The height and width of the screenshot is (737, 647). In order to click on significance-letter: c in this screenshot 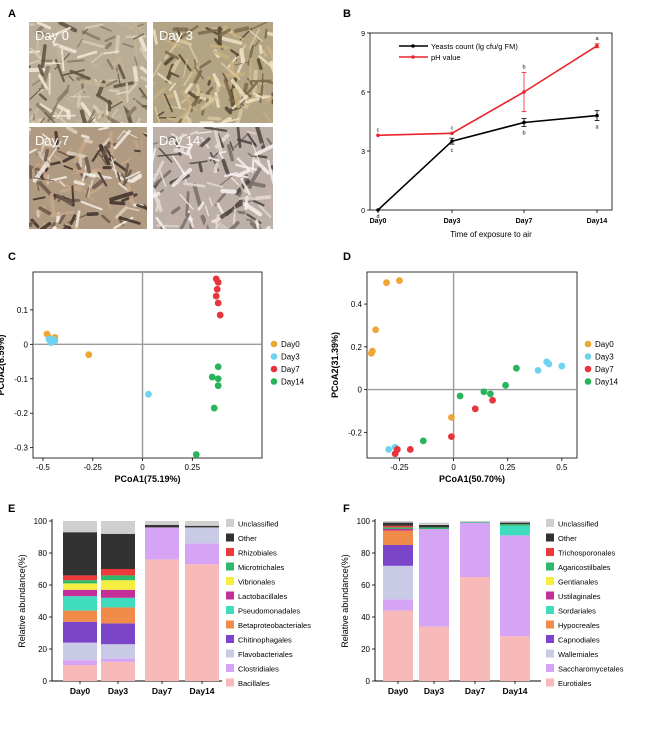, I will do `click(378, 130)`.